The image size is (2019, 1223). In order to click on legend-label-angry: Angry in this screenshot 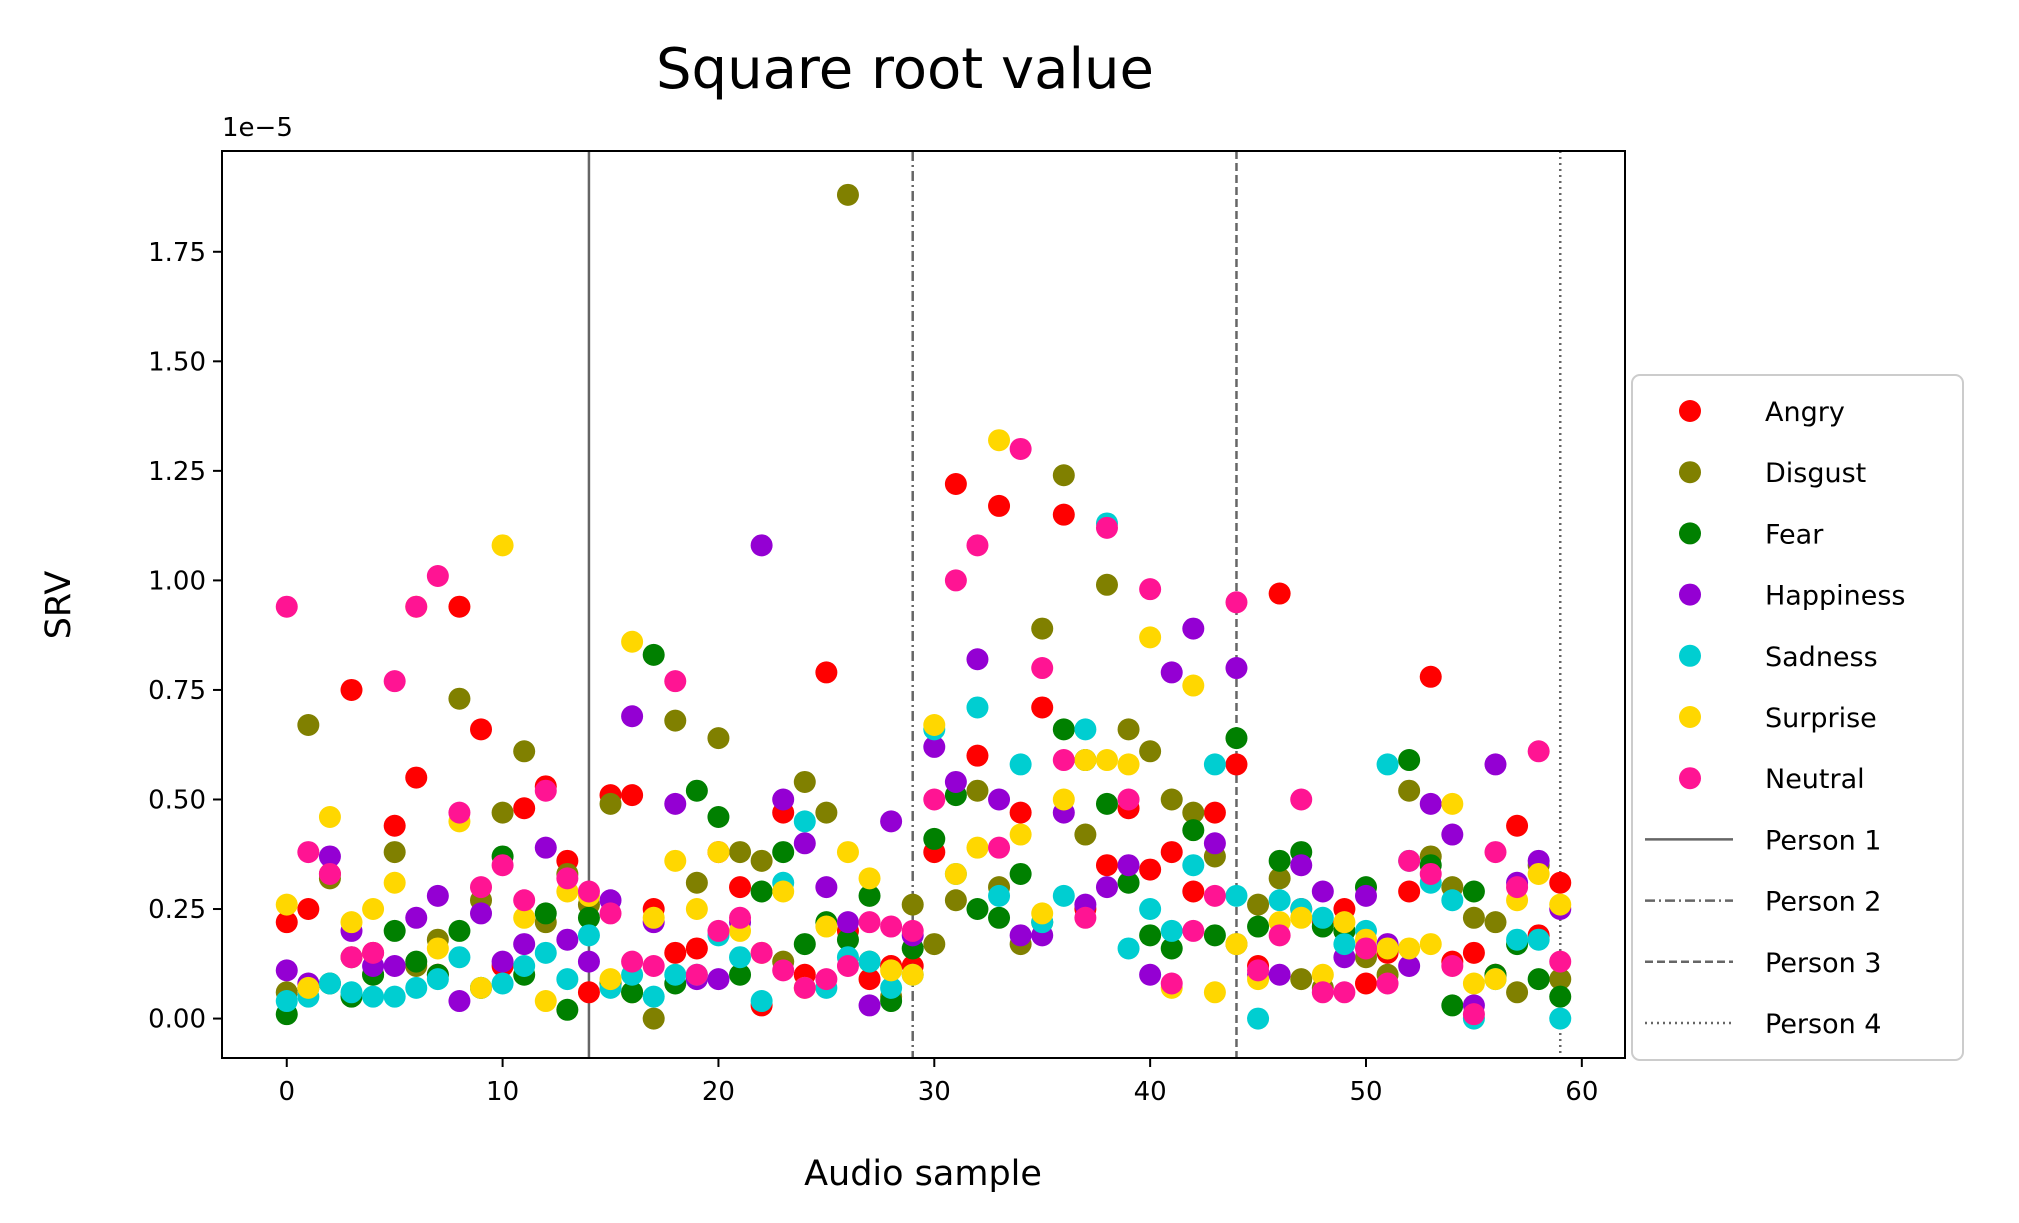, I will do `click(1805, 412)`.